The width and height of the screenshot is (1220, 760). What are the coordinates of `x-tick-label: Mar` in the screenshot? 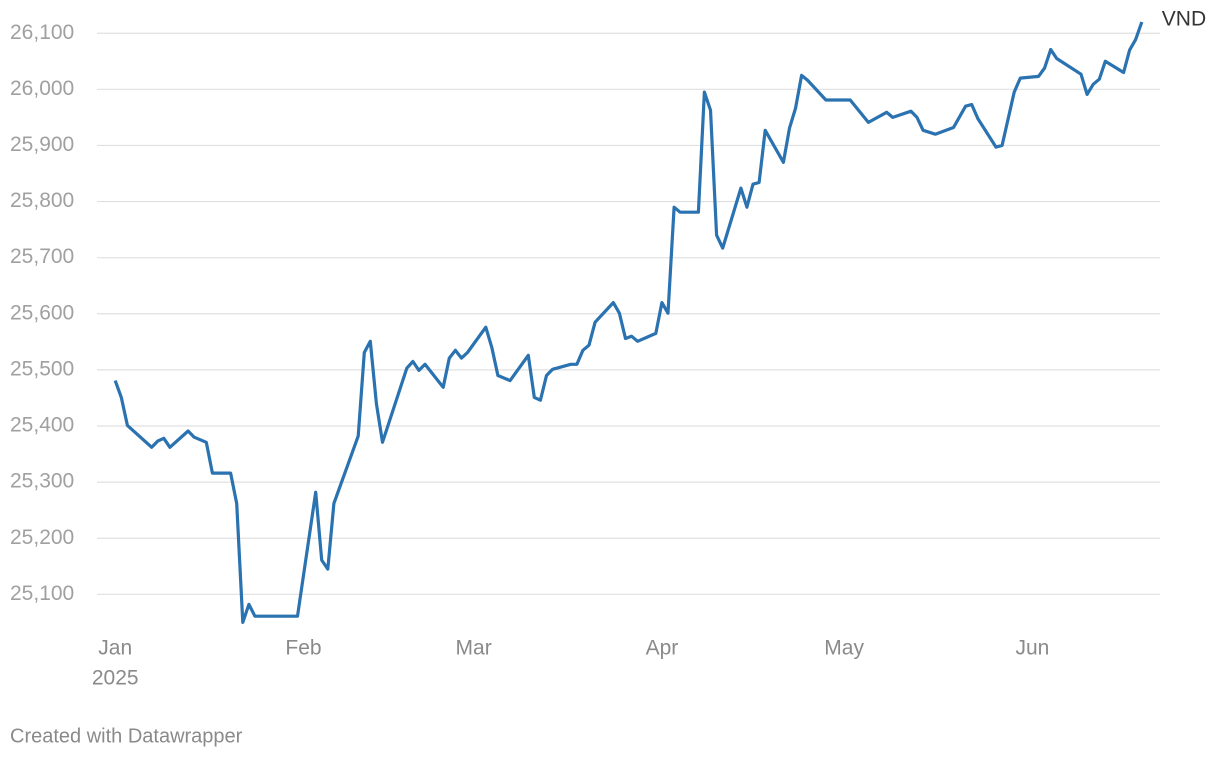 It's located at (474, 648).